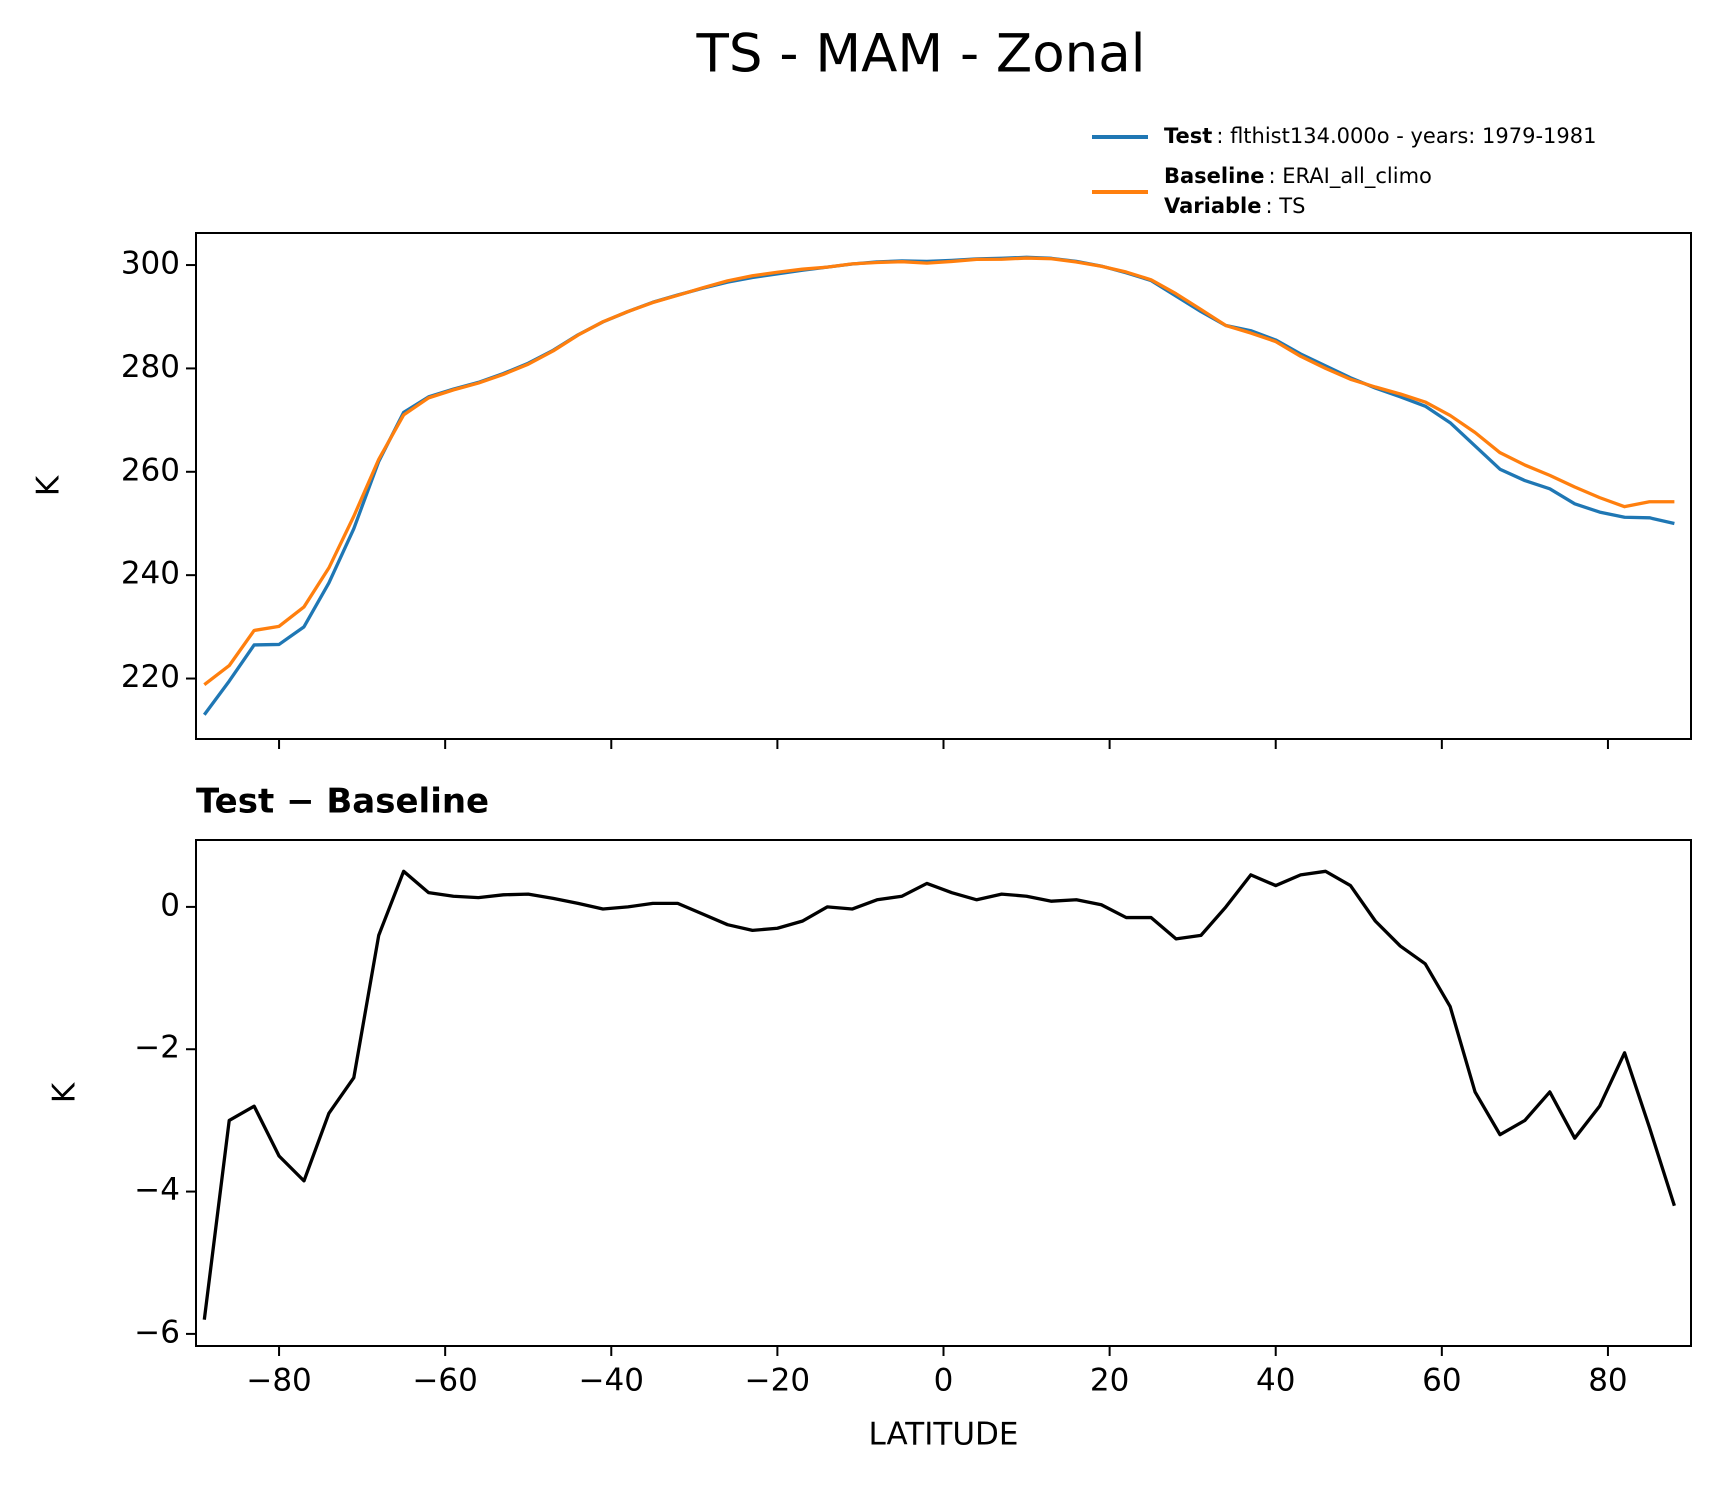 This screenshot has width=1713, height=1496. I want to click on legend-name: Test, so click(1188, 136).